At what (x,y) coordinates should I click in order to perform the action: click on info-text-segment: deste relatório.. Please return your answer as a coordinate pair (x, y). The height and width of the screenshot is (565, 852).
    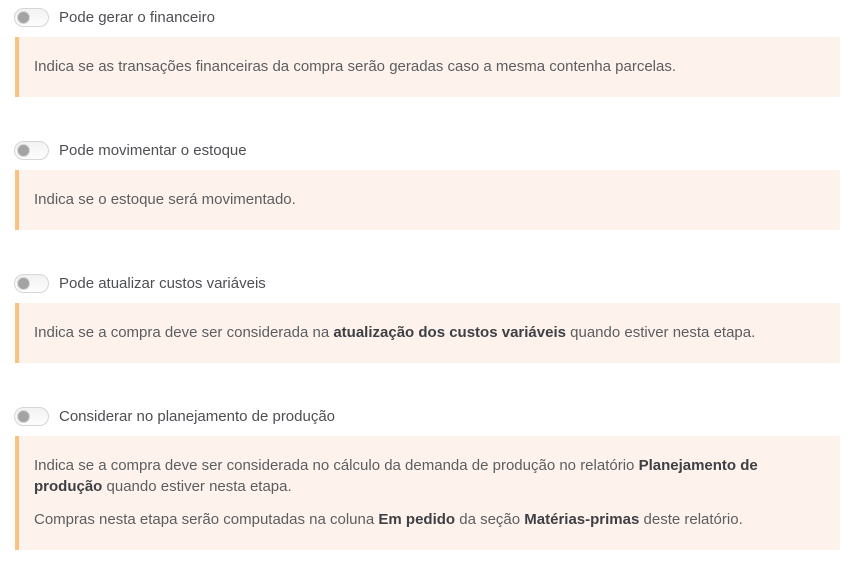
    Looking at the image, I should click on (691, 519).